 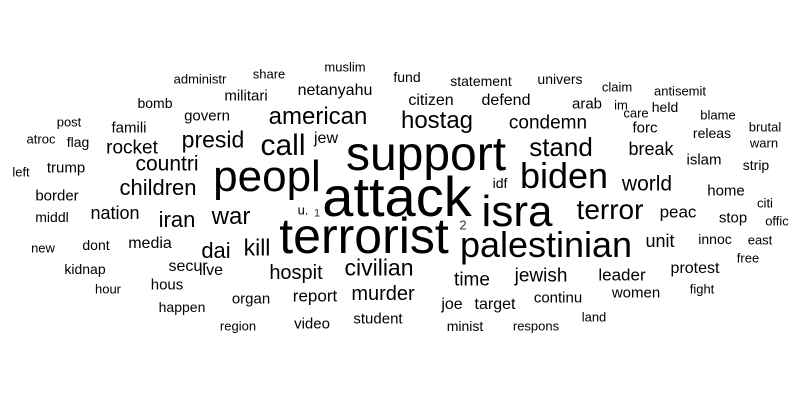 What do you see at coordinates (317, 213) in the screenshot?
I see `cloud-word: 1` at bounding box center [317, 213].